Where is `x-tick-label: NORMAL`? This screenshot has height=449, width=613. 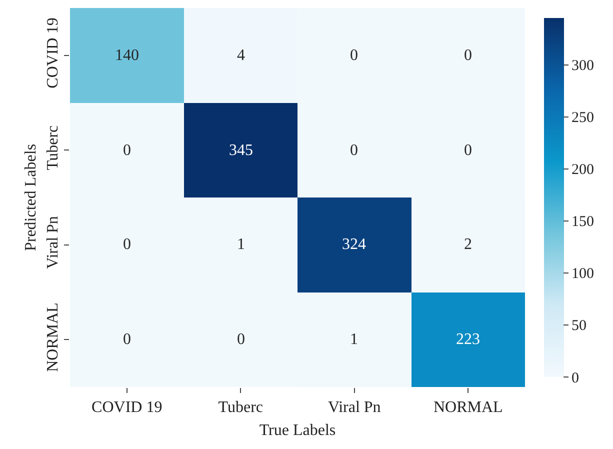
x-tick-label: NORMAL is located at coordinates (468, 407).